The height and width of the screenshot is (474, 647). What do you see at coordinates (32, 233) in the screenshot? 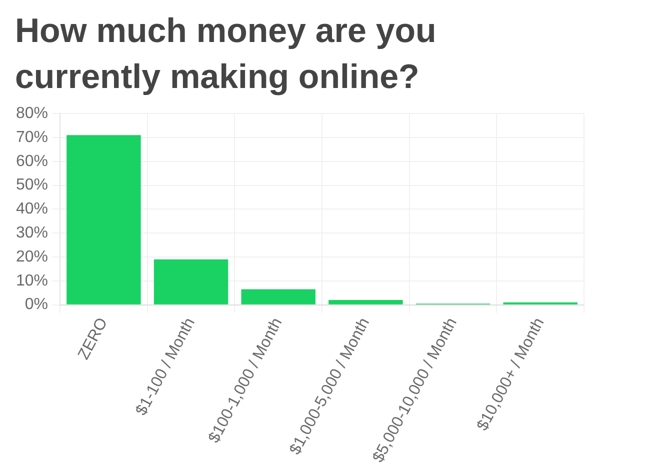
I see `y-tick-label: 30%` at bounding box center [32, 233].